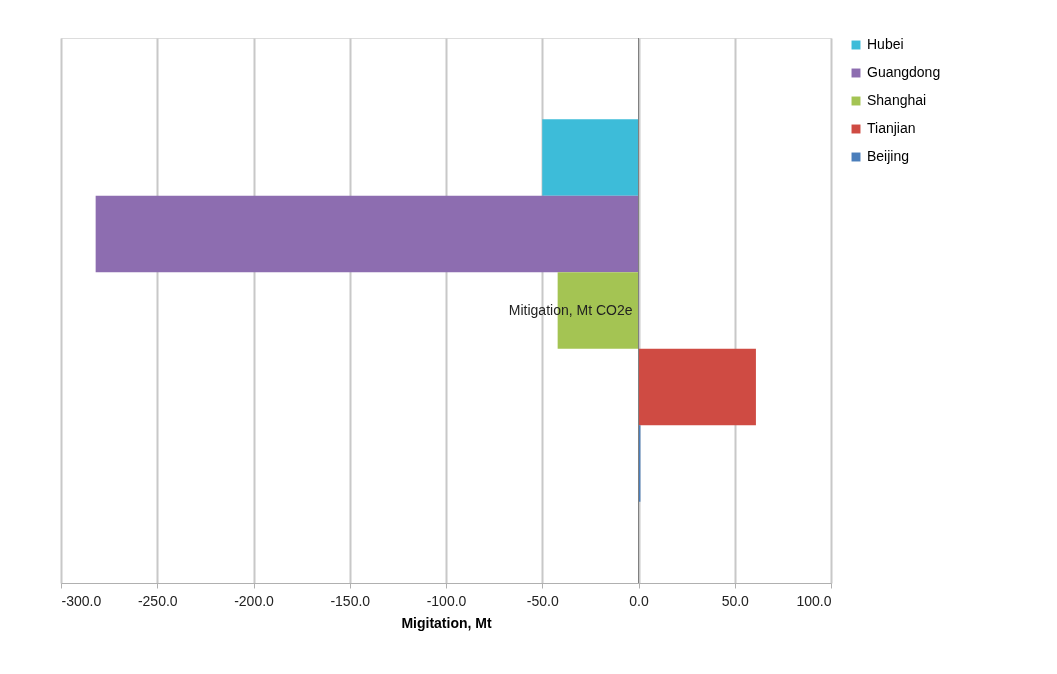  What do you see at coordinates (814, 600) in the screenshot?
I see `x-tick-label: 100.0` at bounding box center [814, 600].